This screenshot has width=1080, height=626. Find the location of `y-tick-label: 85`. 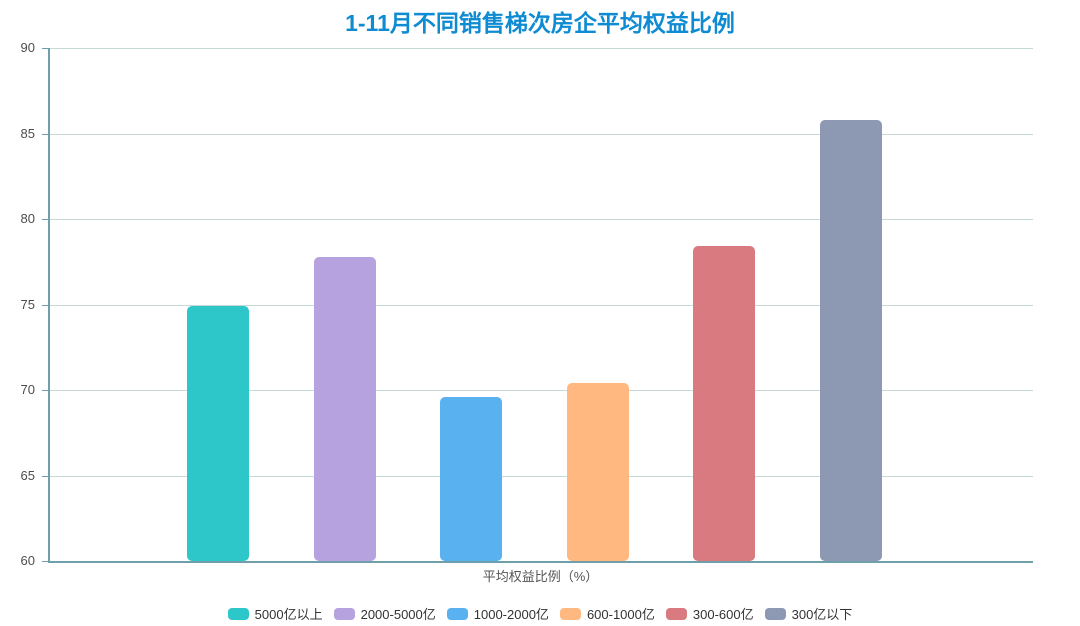

y-tick-label: 85 is located at coordinates (27, 133).